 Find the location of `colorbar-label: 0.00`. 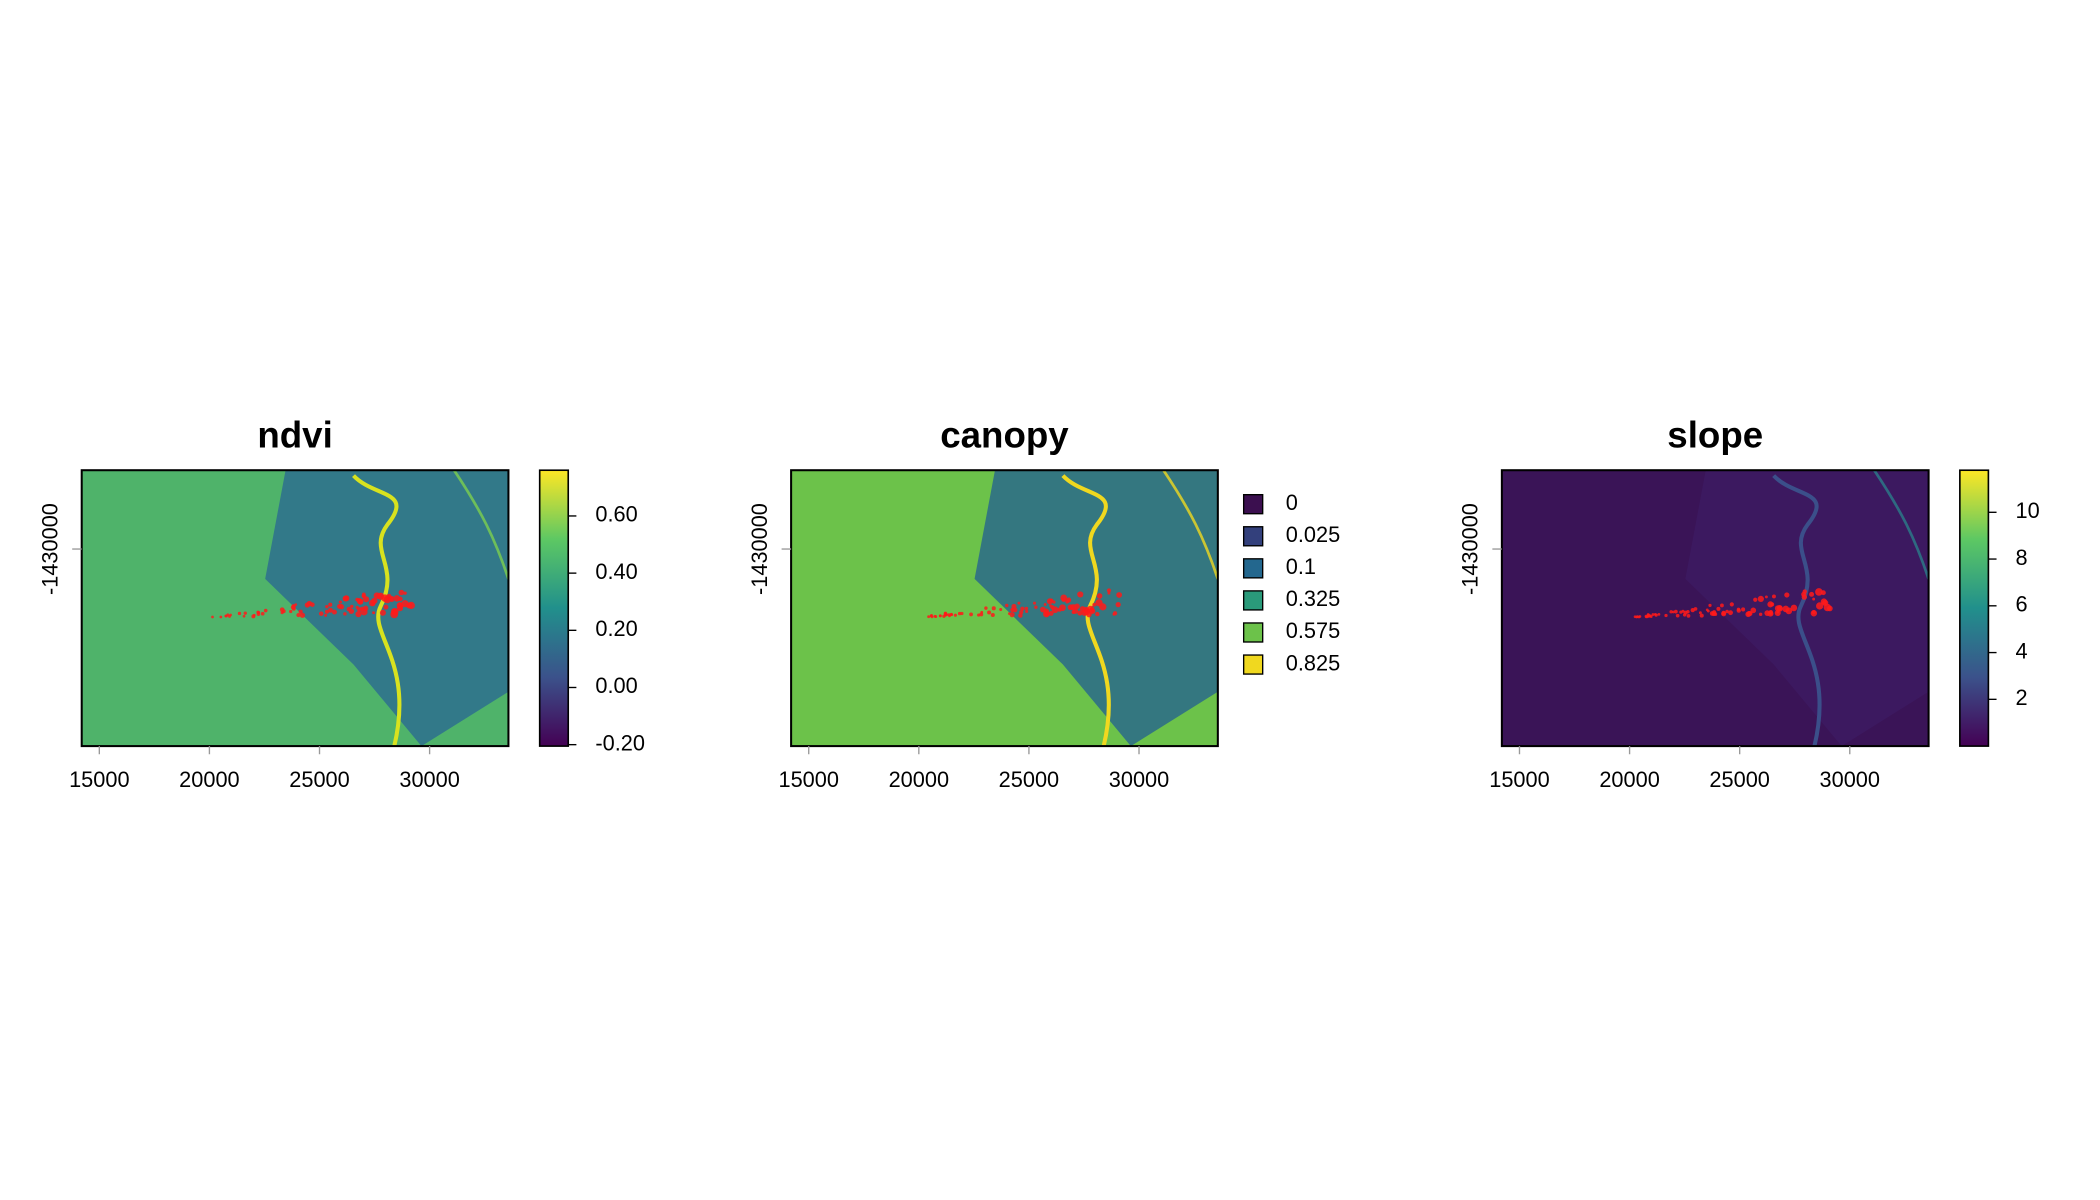

colorbar-label: 0.00 is located at coordinates (616, 685).